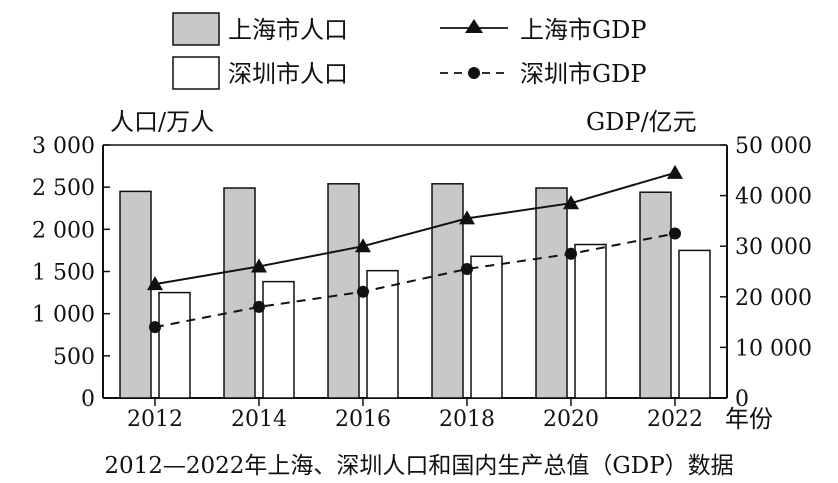  What do you see at coordinates (63, 230) in the screenshot?
I see `left-tick-label: 2 000` at bounding box center [63, 230].